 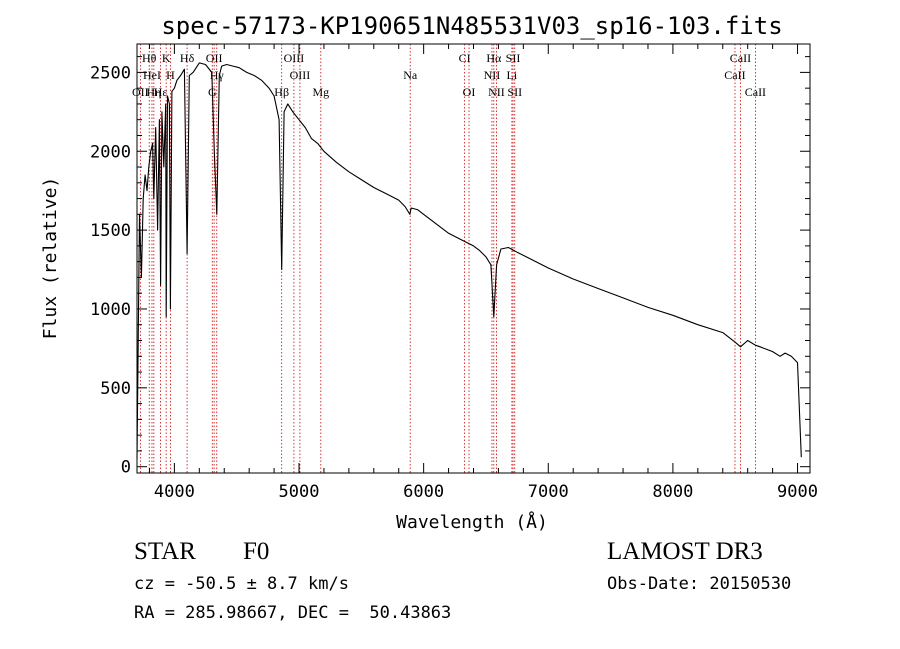 What do you see at coordinates (672, 492) in the screenshot?
I see `x-tick-label-8000: 8000` at bounding box center [672, 492].